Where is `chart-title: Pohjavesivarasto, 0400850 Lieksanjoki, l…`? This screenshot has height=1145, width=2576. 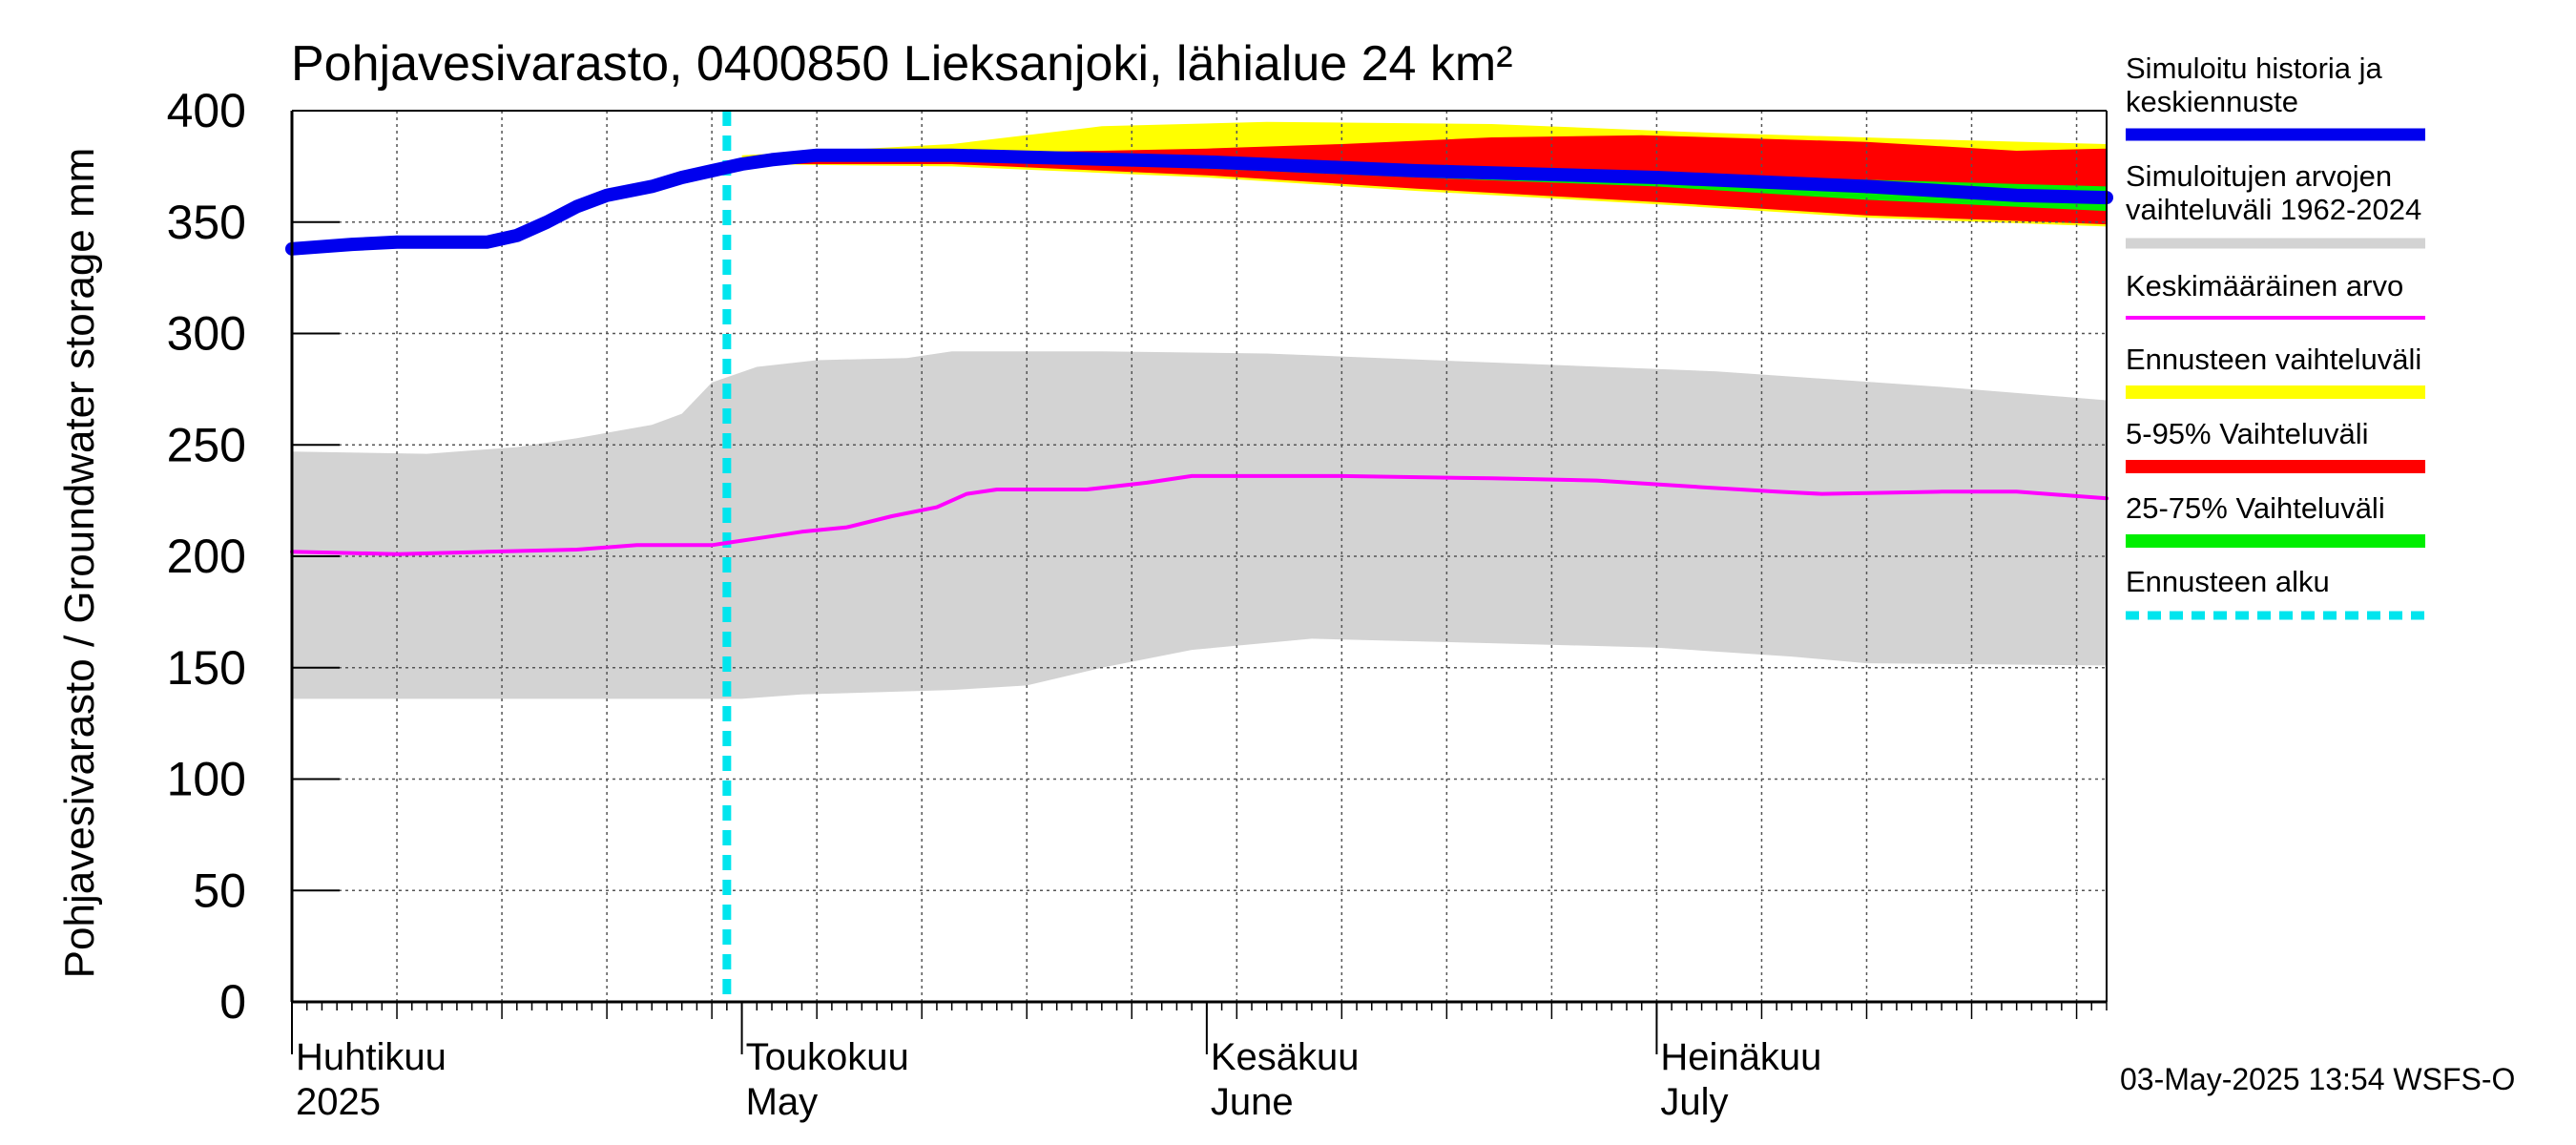
chart-title: Pohjavesivarasto, 0400850 Lieksanjoki, l… is located at coordinates (902, 64).